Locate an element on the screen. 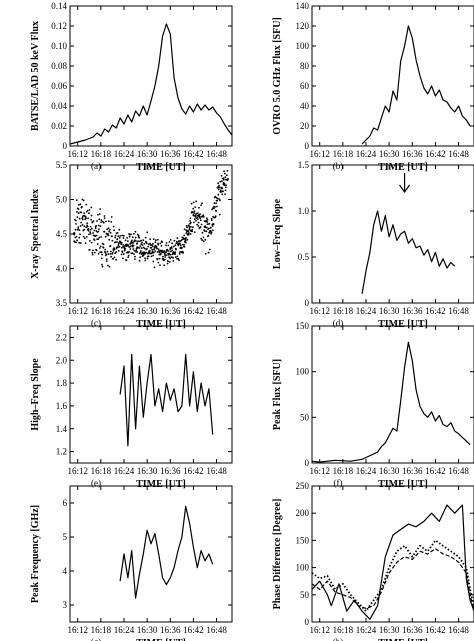  y-axis-label-f: Peak Flux [SFU] is located at coordinates (277, 394).